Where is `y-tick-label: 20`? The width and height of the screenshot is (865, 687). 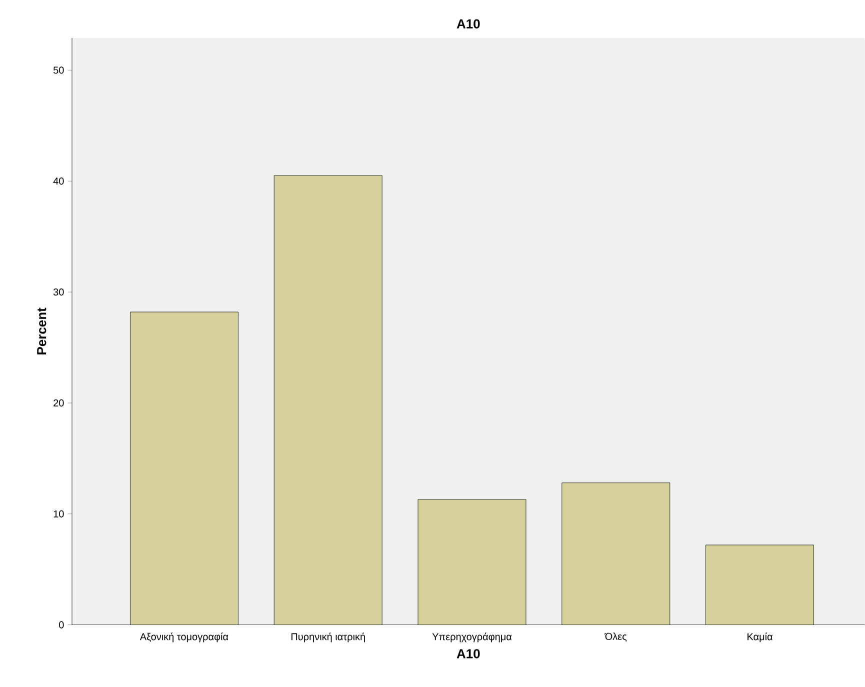 y-tick-label: 20 is located at coordinates (59, 403).